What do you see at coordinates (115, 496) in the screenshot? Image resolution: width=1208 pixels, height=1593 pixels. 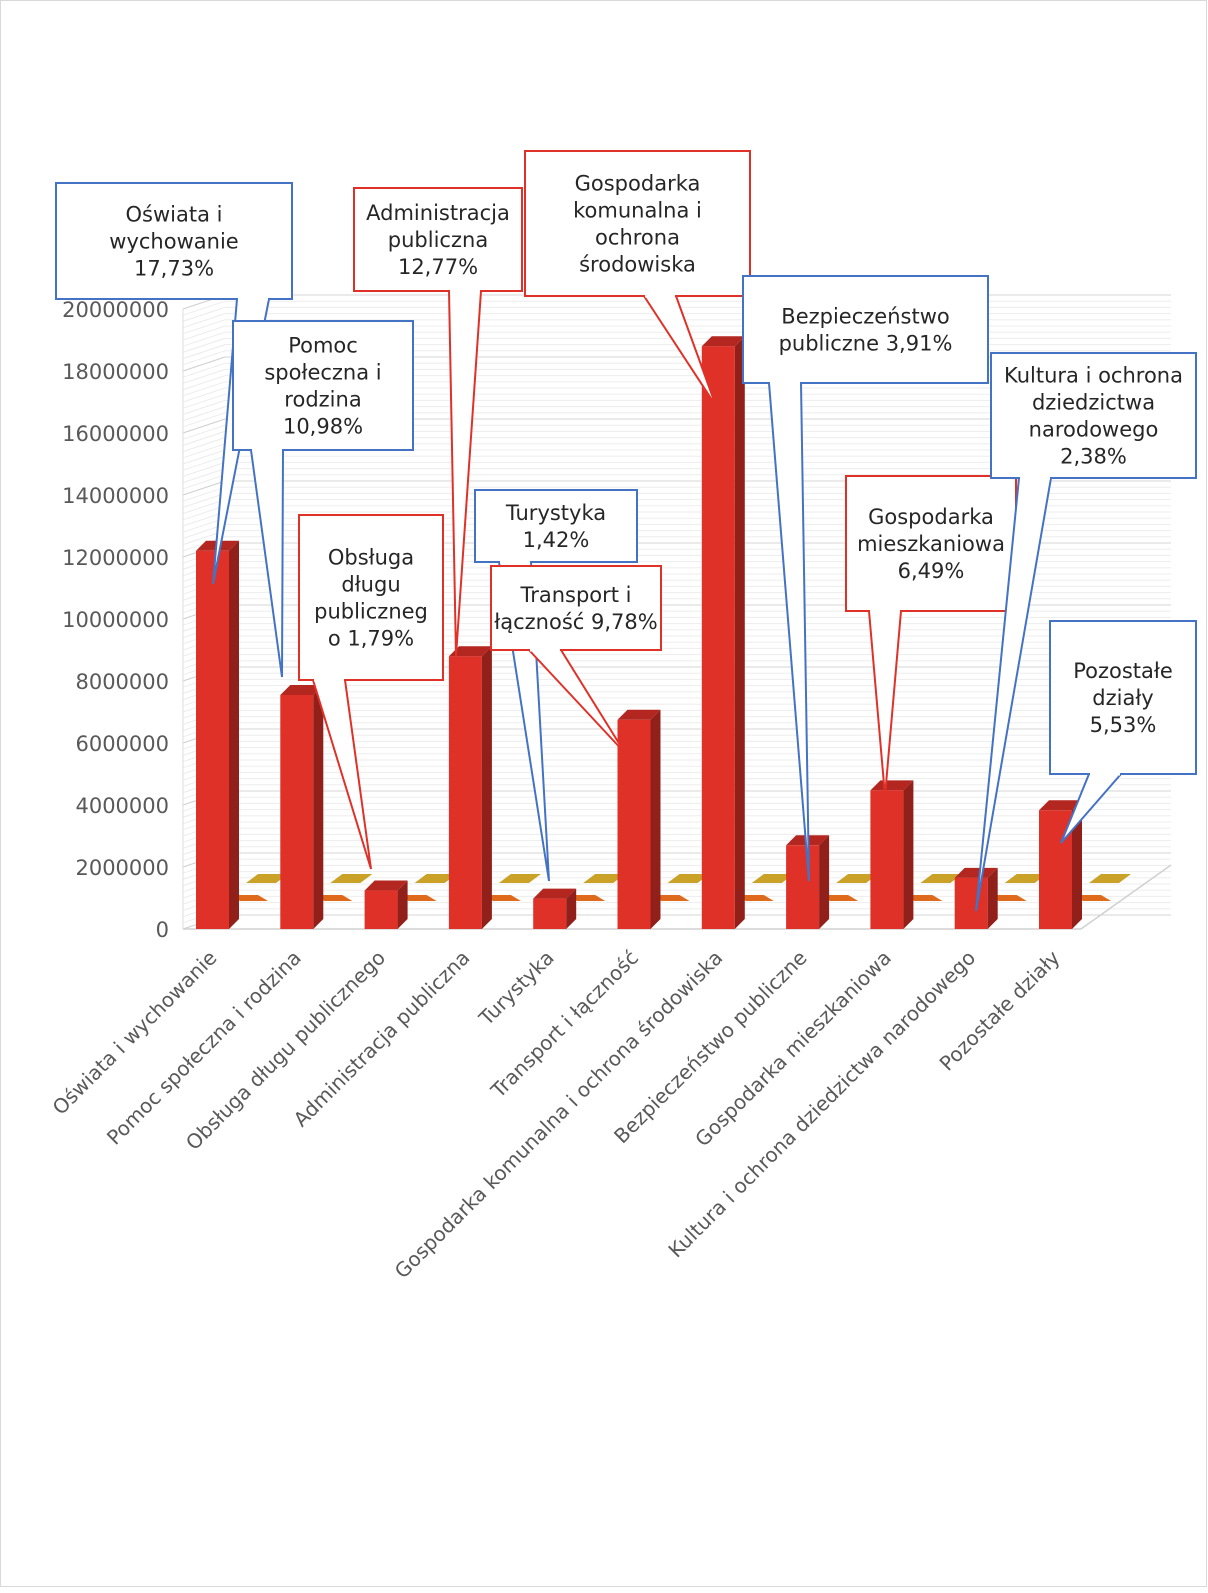 I see `y-tick-label: 14000000` at bounding box center [115, 496].